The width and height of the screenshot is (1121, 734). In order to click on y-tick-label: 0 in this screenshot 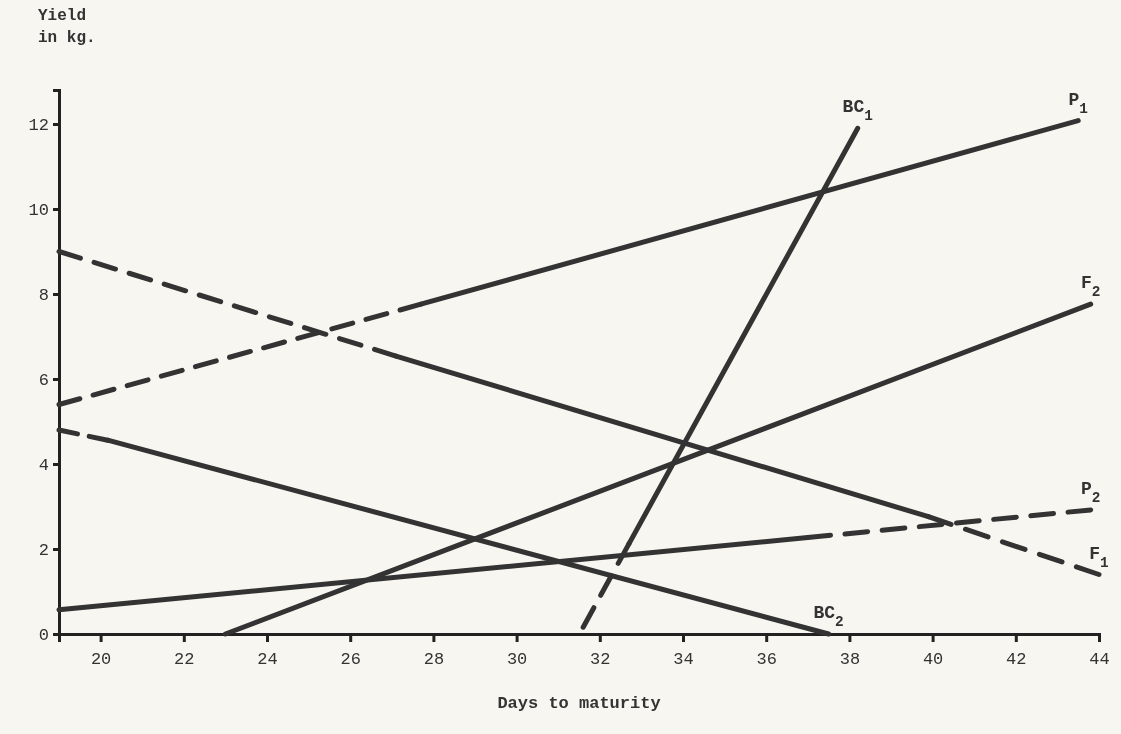, I will do `click(43, 635)`.